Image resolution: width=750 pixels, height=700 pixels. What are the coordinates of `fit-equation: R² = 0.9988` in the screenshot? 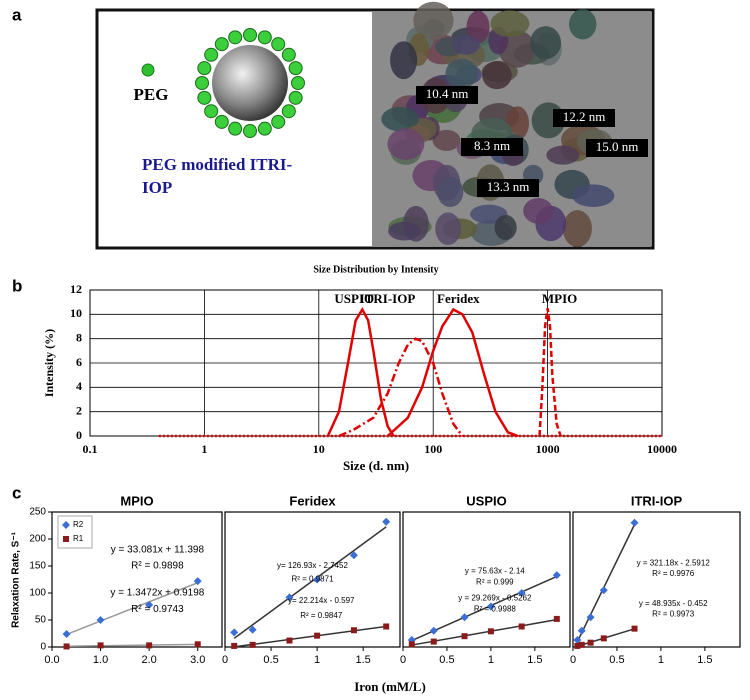 It's located at (495, 608).